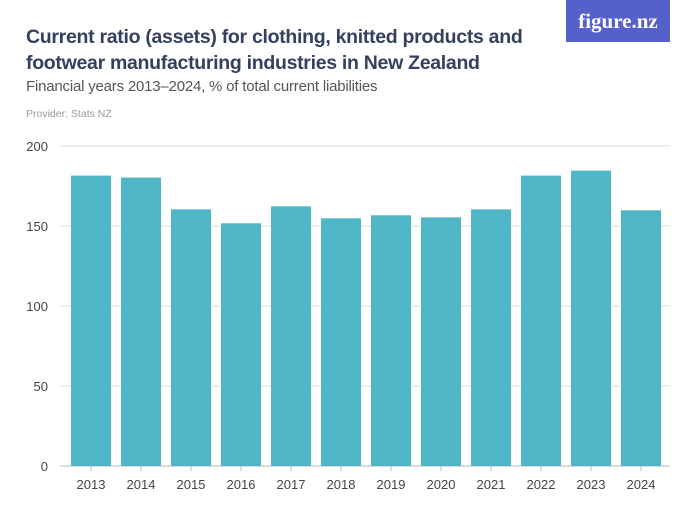 The height and width of the screenshot is (525, 700). I want to click on bar-2019, so click(391, 340).